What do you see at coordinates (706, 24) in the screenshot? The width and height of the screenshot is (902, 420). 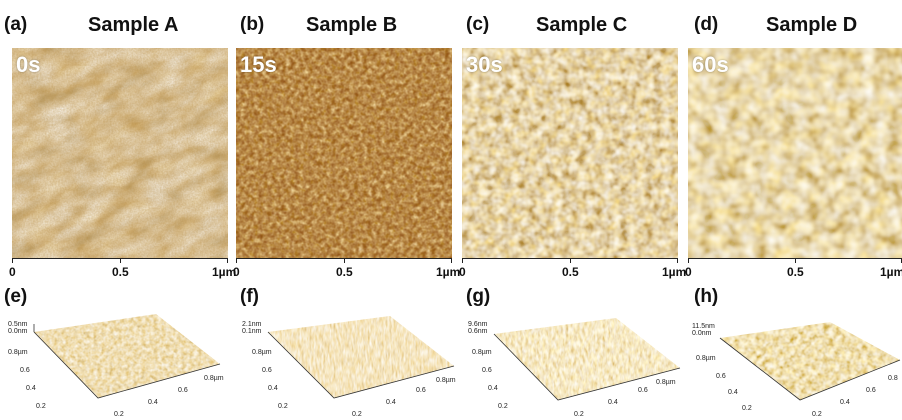 I see `panel-label-d: (d)` at bounding box center [706, 24].